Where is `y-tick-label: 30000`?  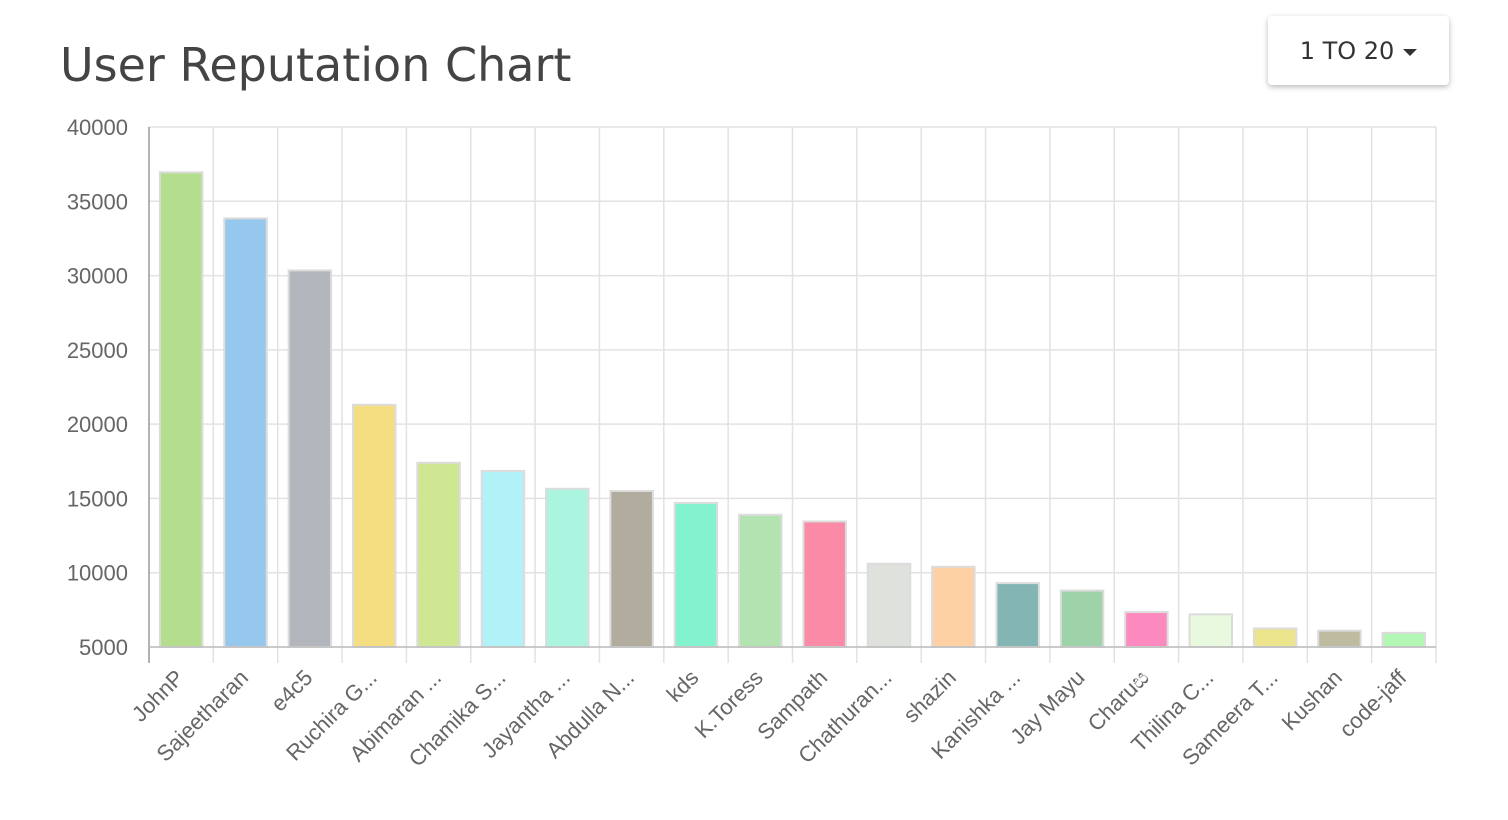 y-tick-label: 30000 is located at coordinates (97, 276).